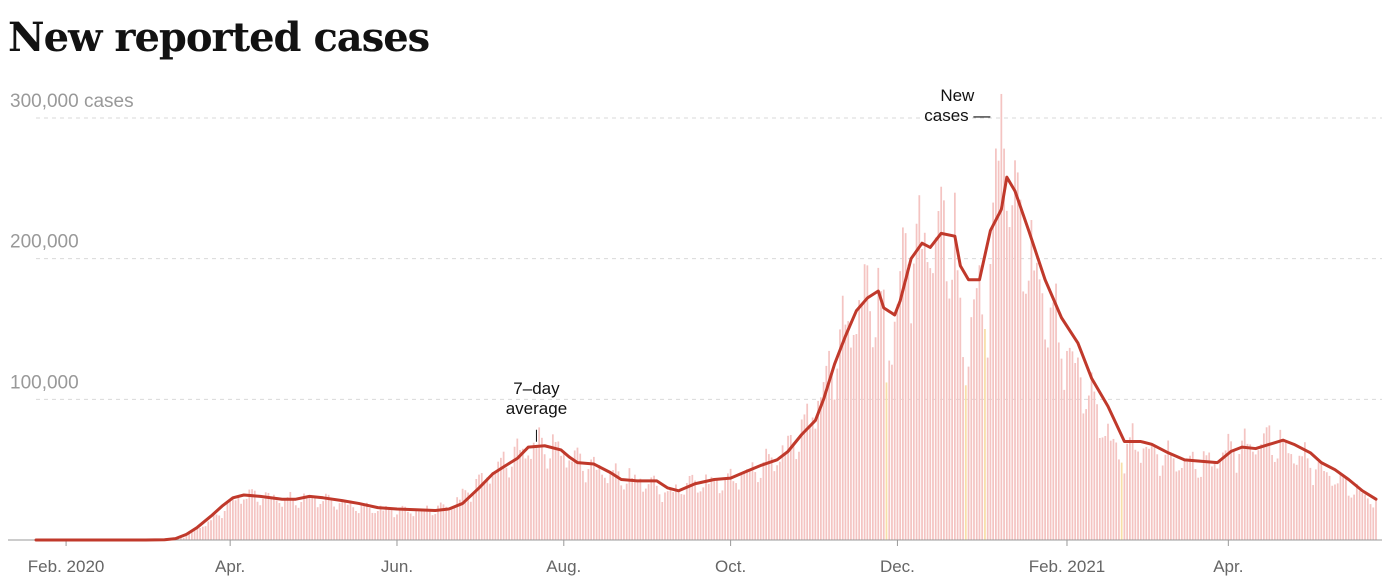  Describe the element at coordinates (66, 566) in the screenshot. I see `x-tick-label-0: Feb. 2020` at that location.